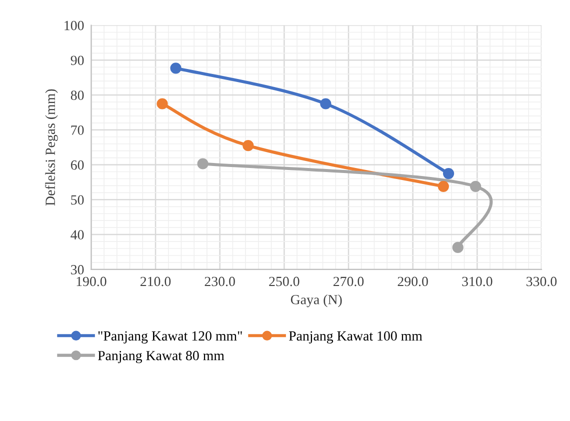  Describe the element at coordinates (161, 357) in the screenshot. I see `legend-label: Panjang Kawat 80 mm` at that location.